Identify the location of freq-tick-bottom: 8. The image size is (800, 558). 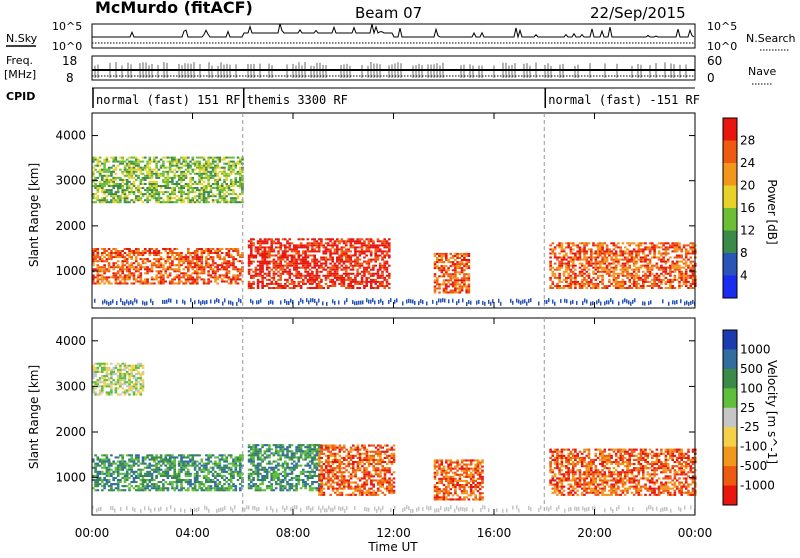
(70, 78).